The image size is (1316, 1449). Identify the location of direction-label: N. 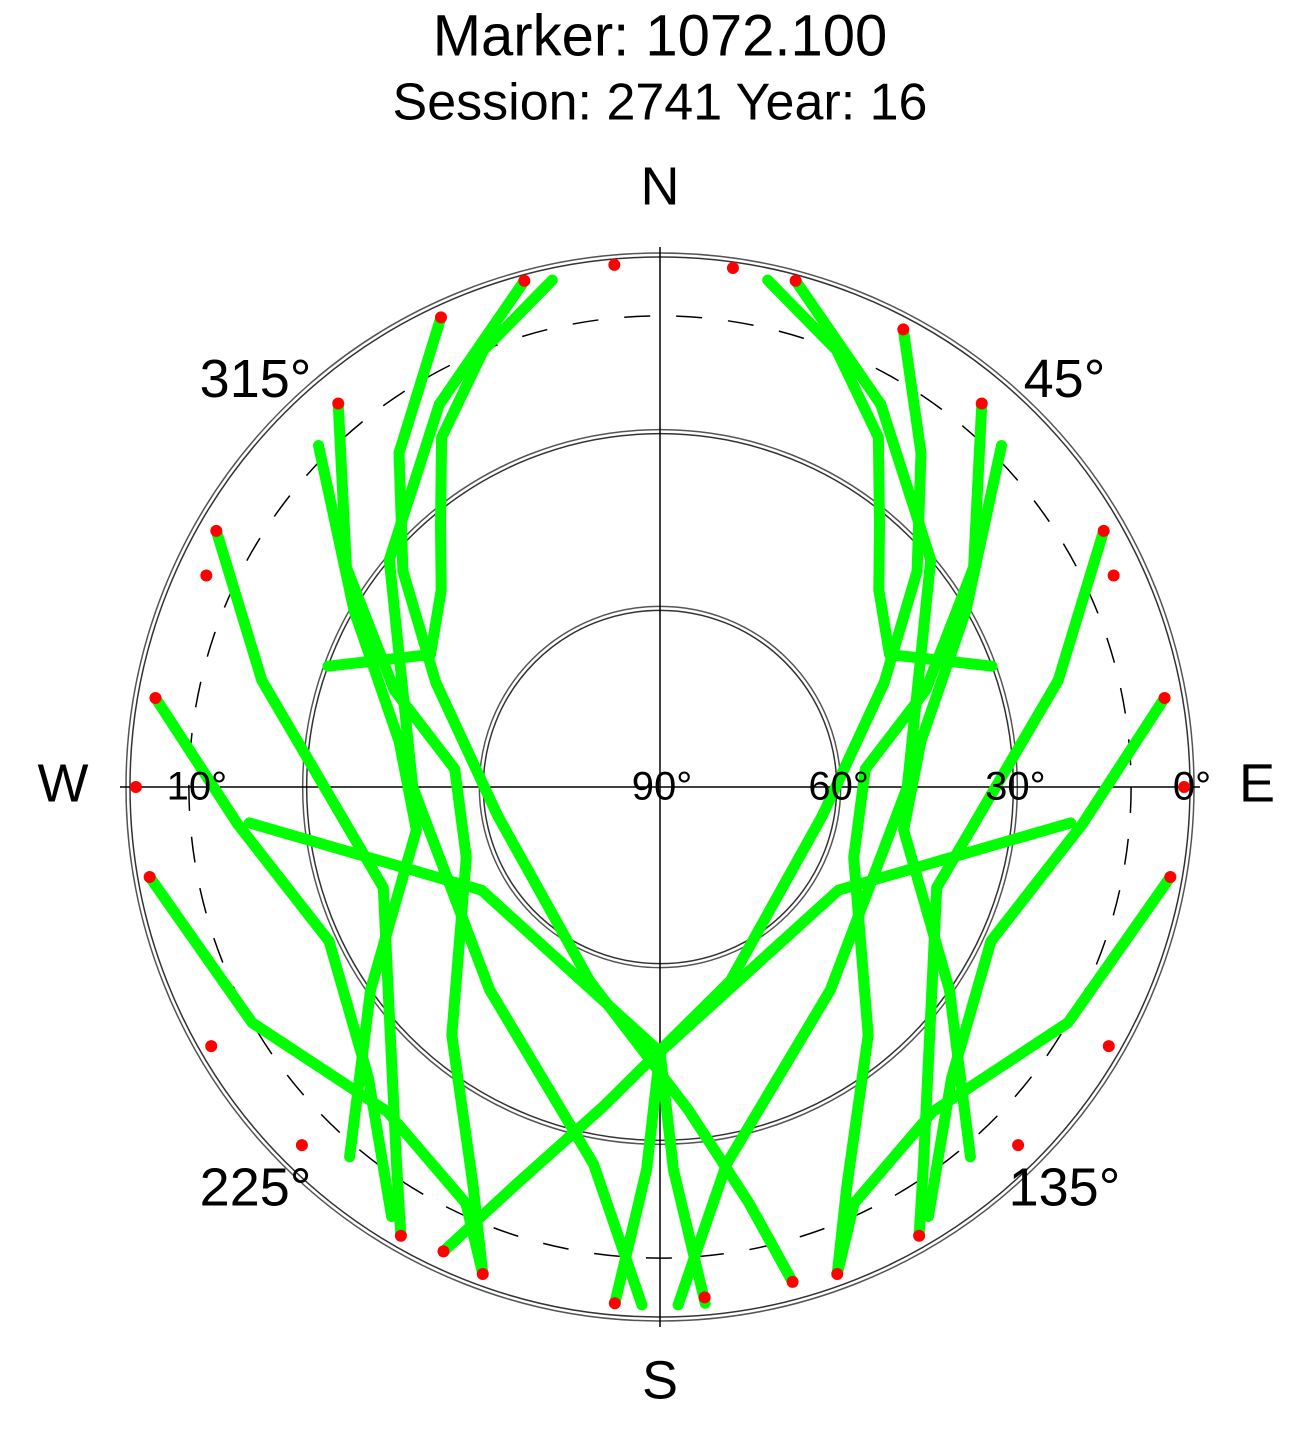
(660, 186).